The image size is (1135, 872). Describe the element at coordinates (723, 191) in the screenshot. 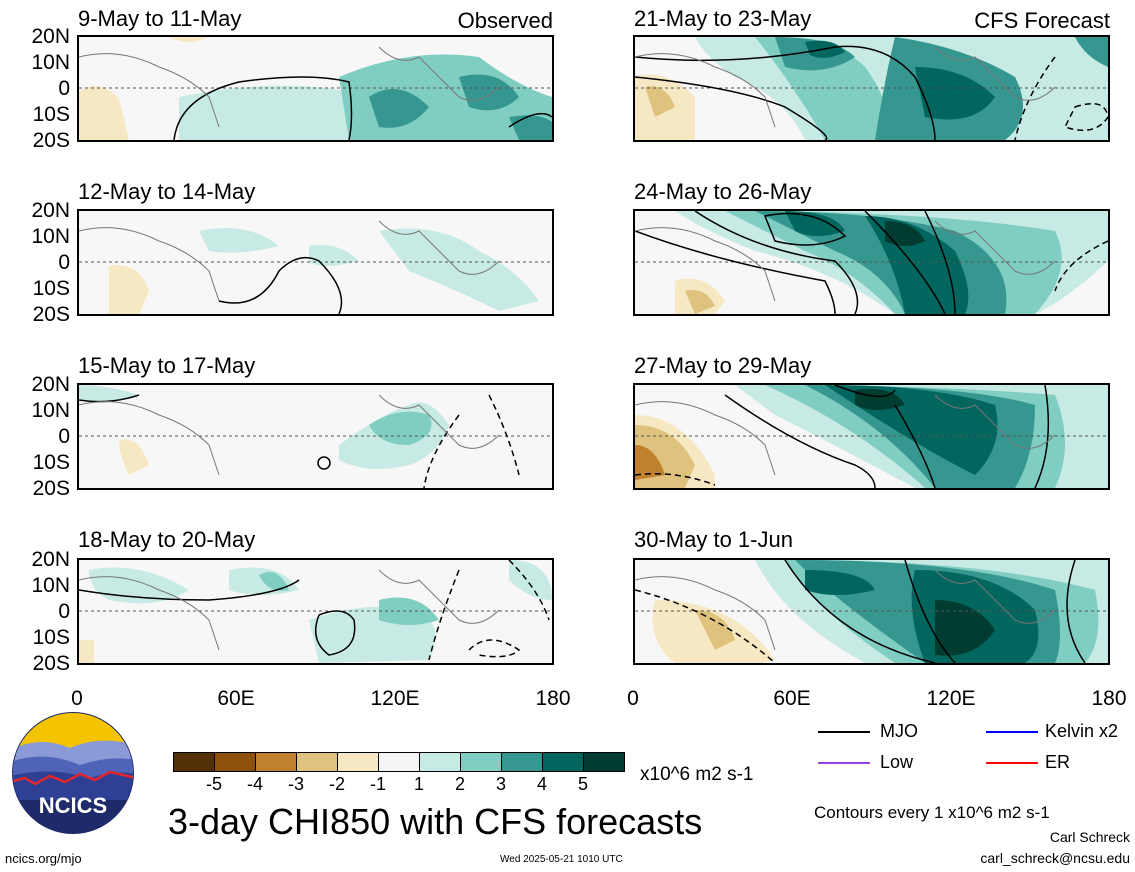

I see `panel-title: 24-May to 26-May` at that location.